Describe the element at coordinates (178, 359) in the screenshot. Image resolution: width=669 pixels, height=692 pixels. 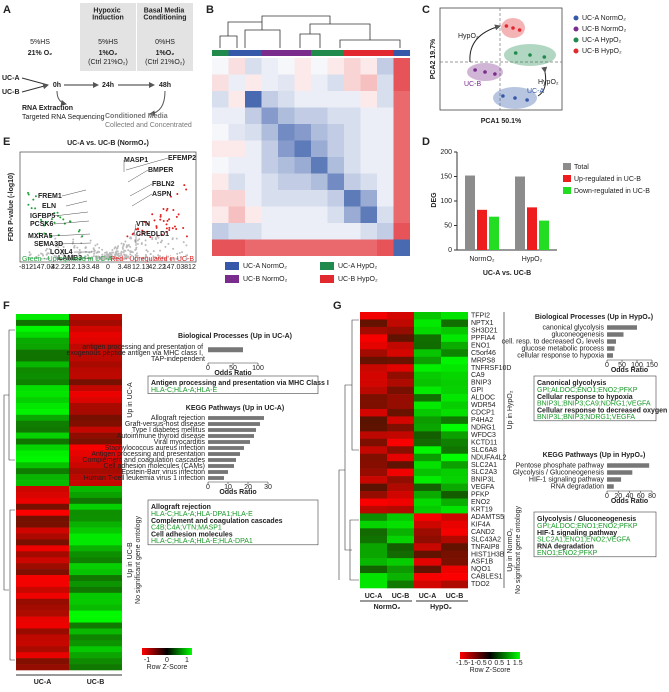
I see `text-line: TAP-independent` at that location.